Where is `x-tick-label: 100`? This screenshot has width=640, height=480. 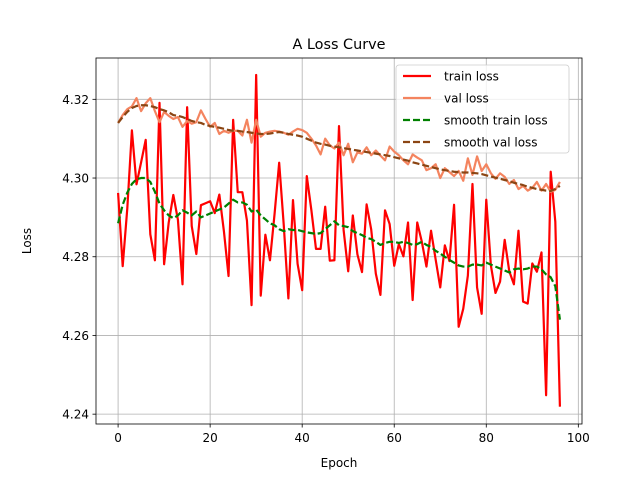
x-tick-label: 100 is located at coordinates (578, 438).